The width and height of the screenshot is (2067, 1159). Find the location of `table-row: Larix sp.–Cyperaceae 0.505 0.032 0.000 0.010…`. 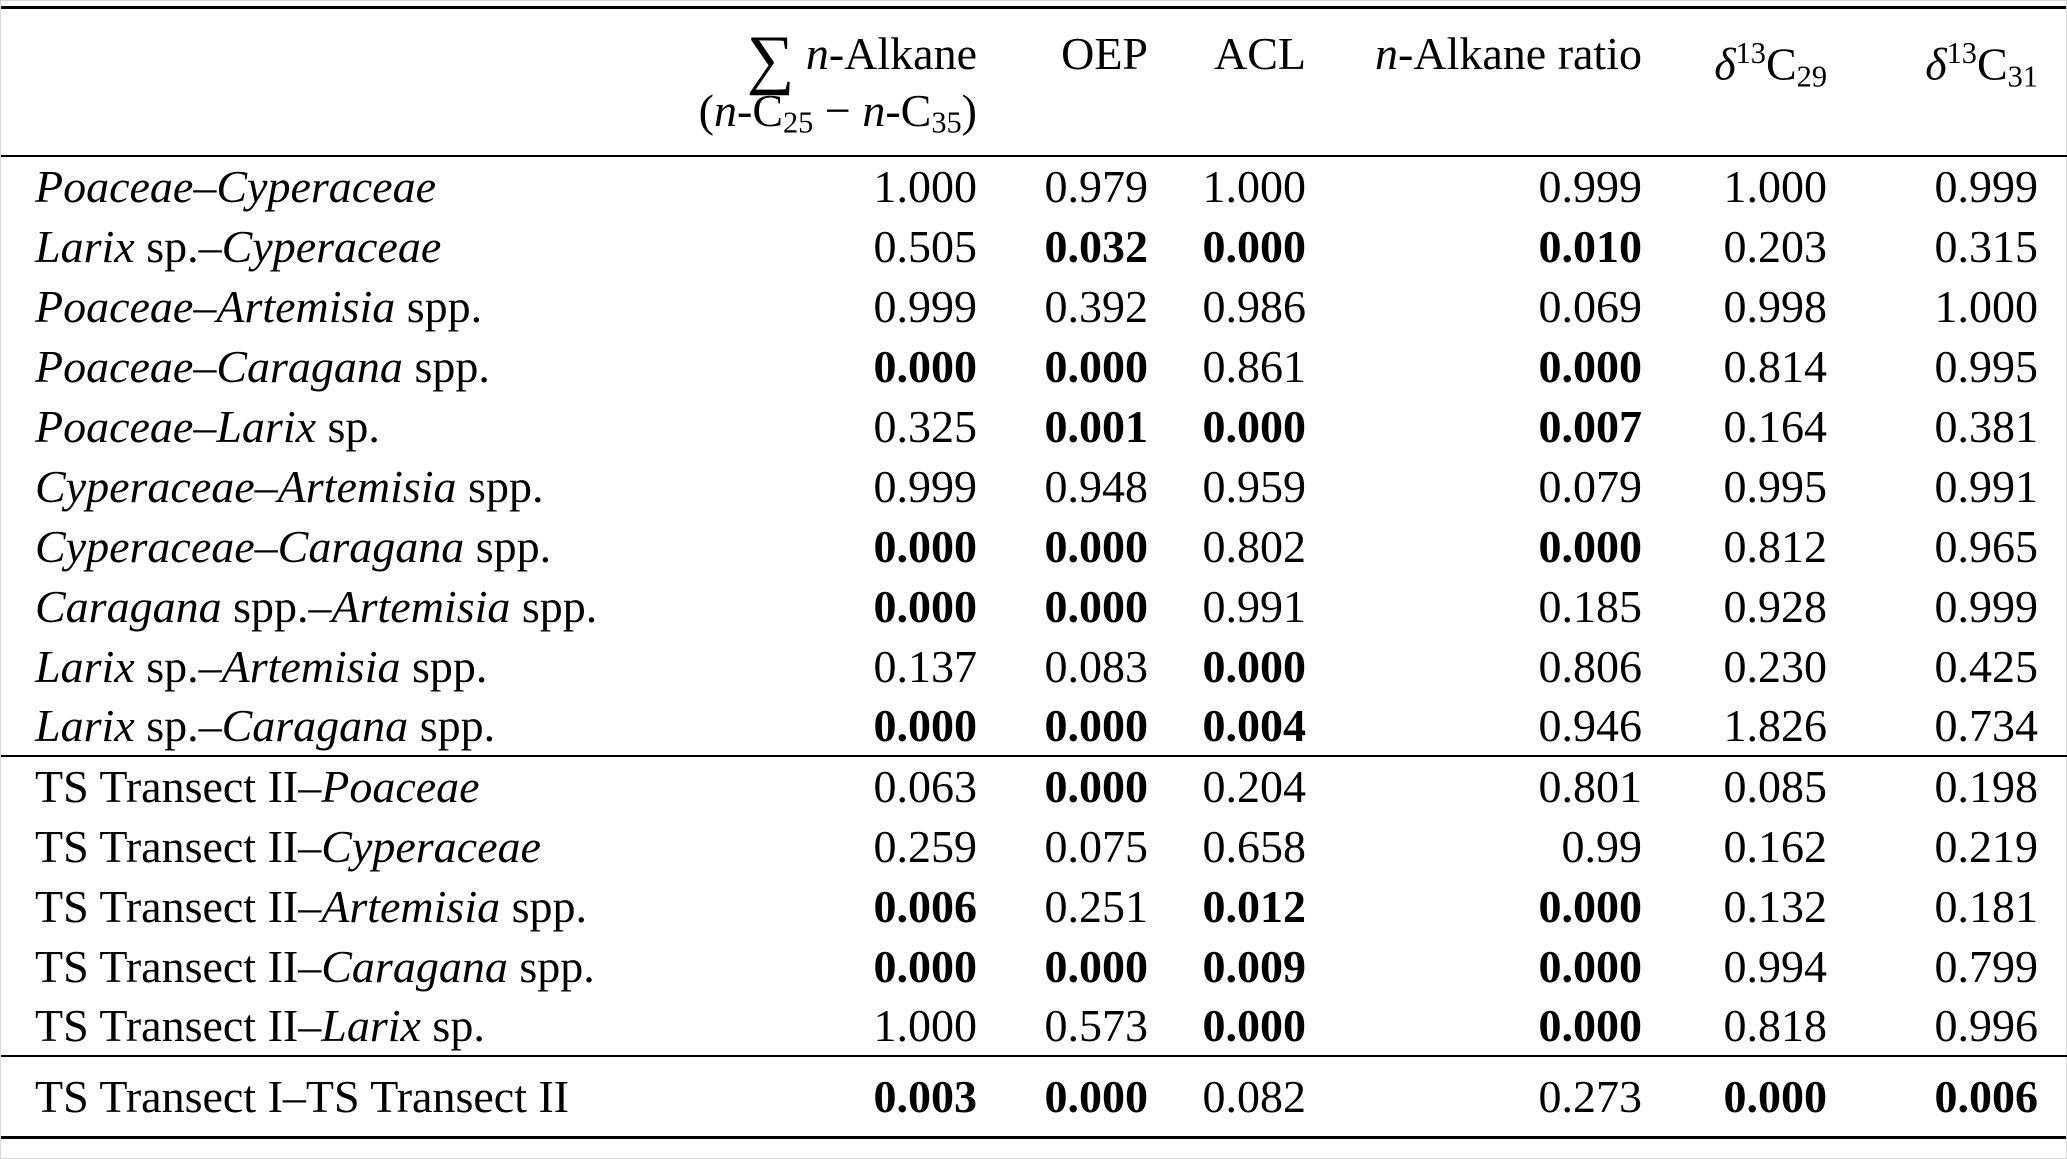

table-row: Larix sp.–Cyperaceae 0.505 0.032 0.000 0.010… is located at coordinates (1034, 246).